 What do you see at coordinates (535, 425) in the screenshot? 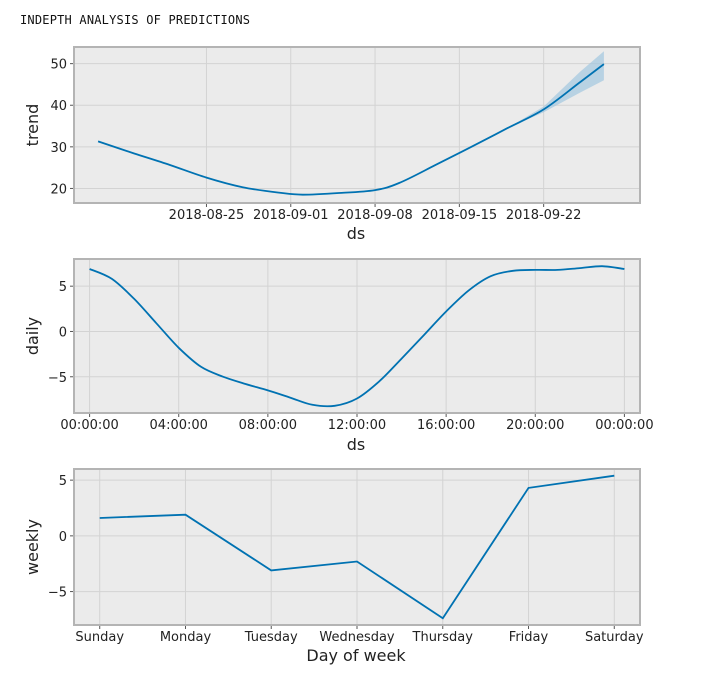
I see `x-tick-label: 20:00:00` at bounding box center [535, 425].